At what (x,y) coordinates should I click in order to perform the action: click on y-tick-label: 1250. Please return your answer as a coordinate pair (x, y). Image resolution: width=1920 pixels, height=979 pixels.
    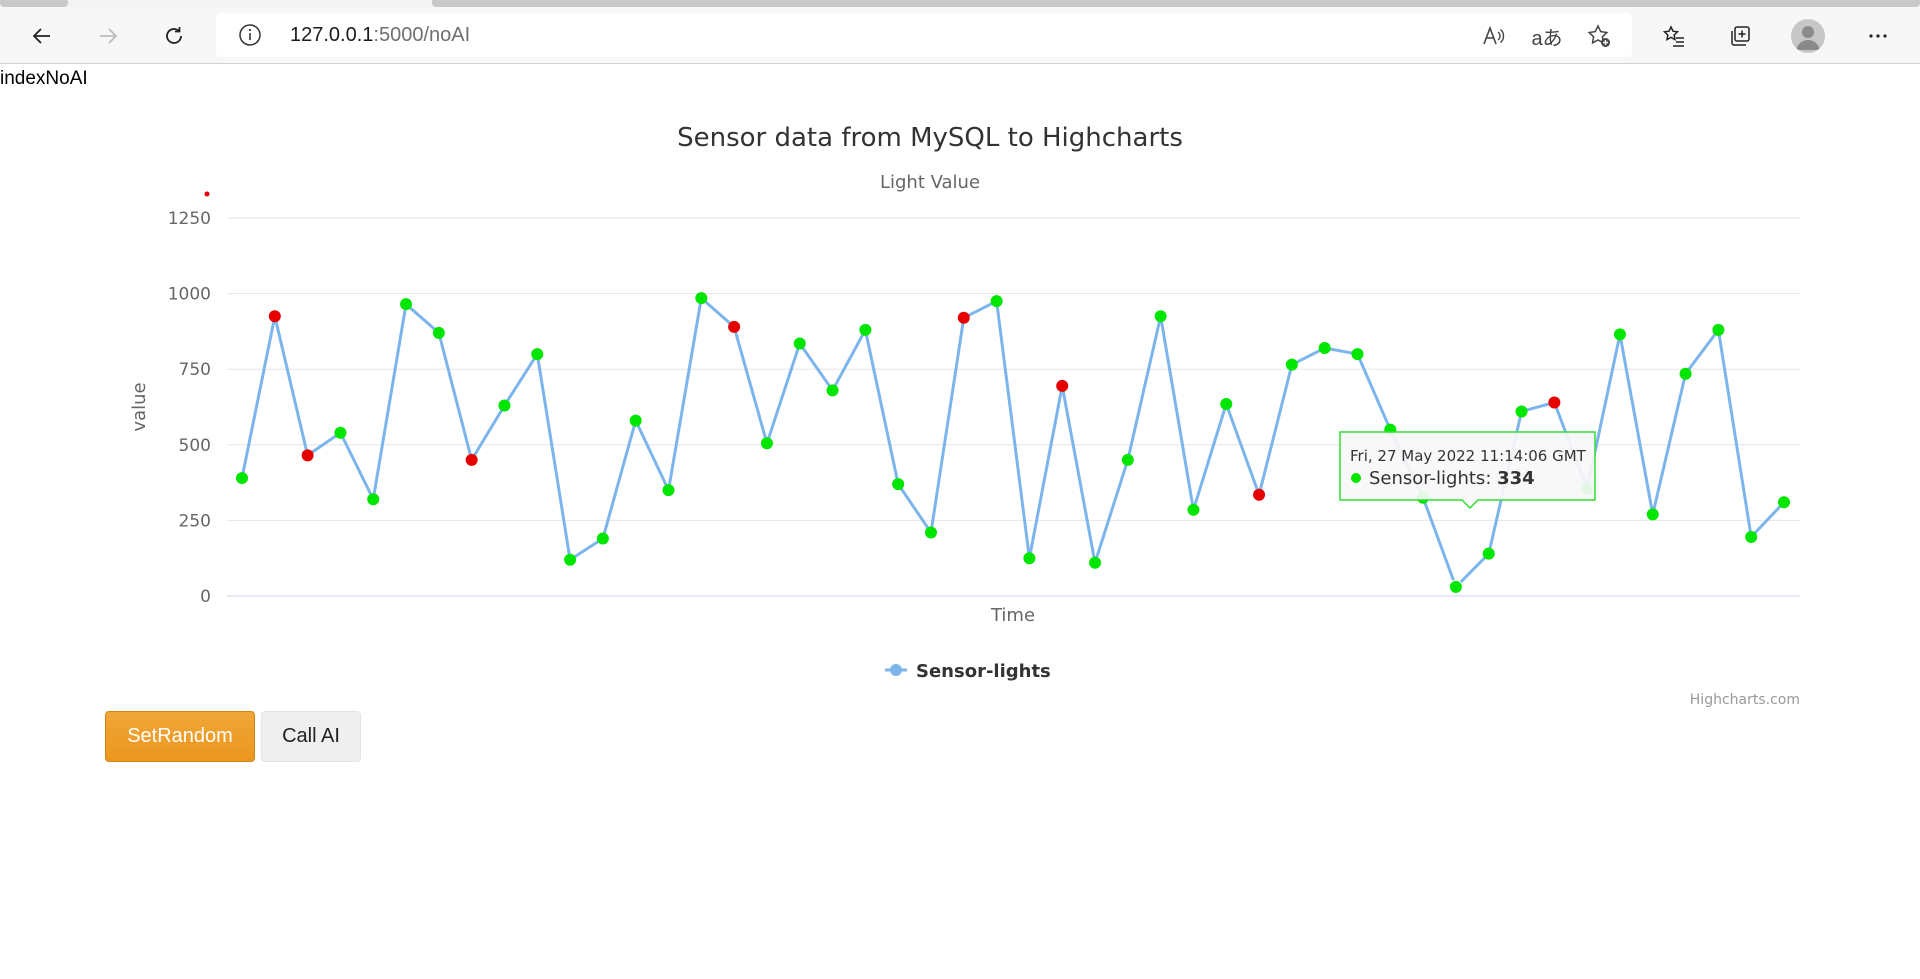
    Looking at the image, I should click on (189, 219).